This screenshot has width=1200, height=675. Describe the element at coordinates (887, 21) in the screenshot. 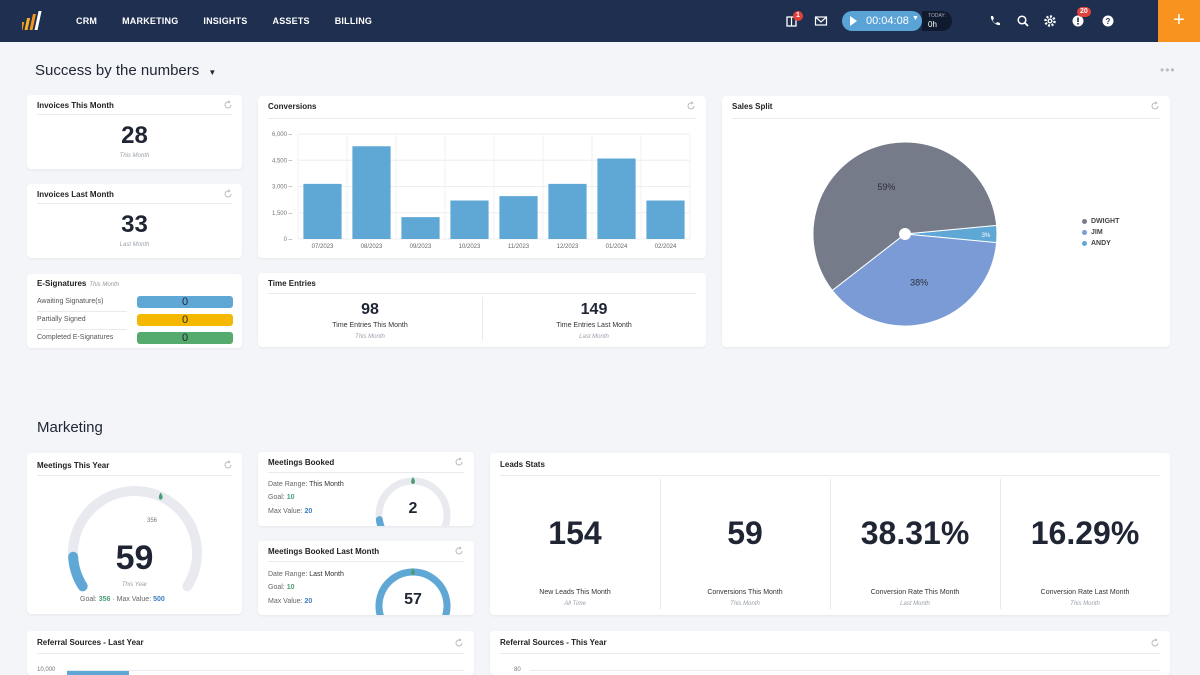

I see `timer-value: 00:04:08` at that location.